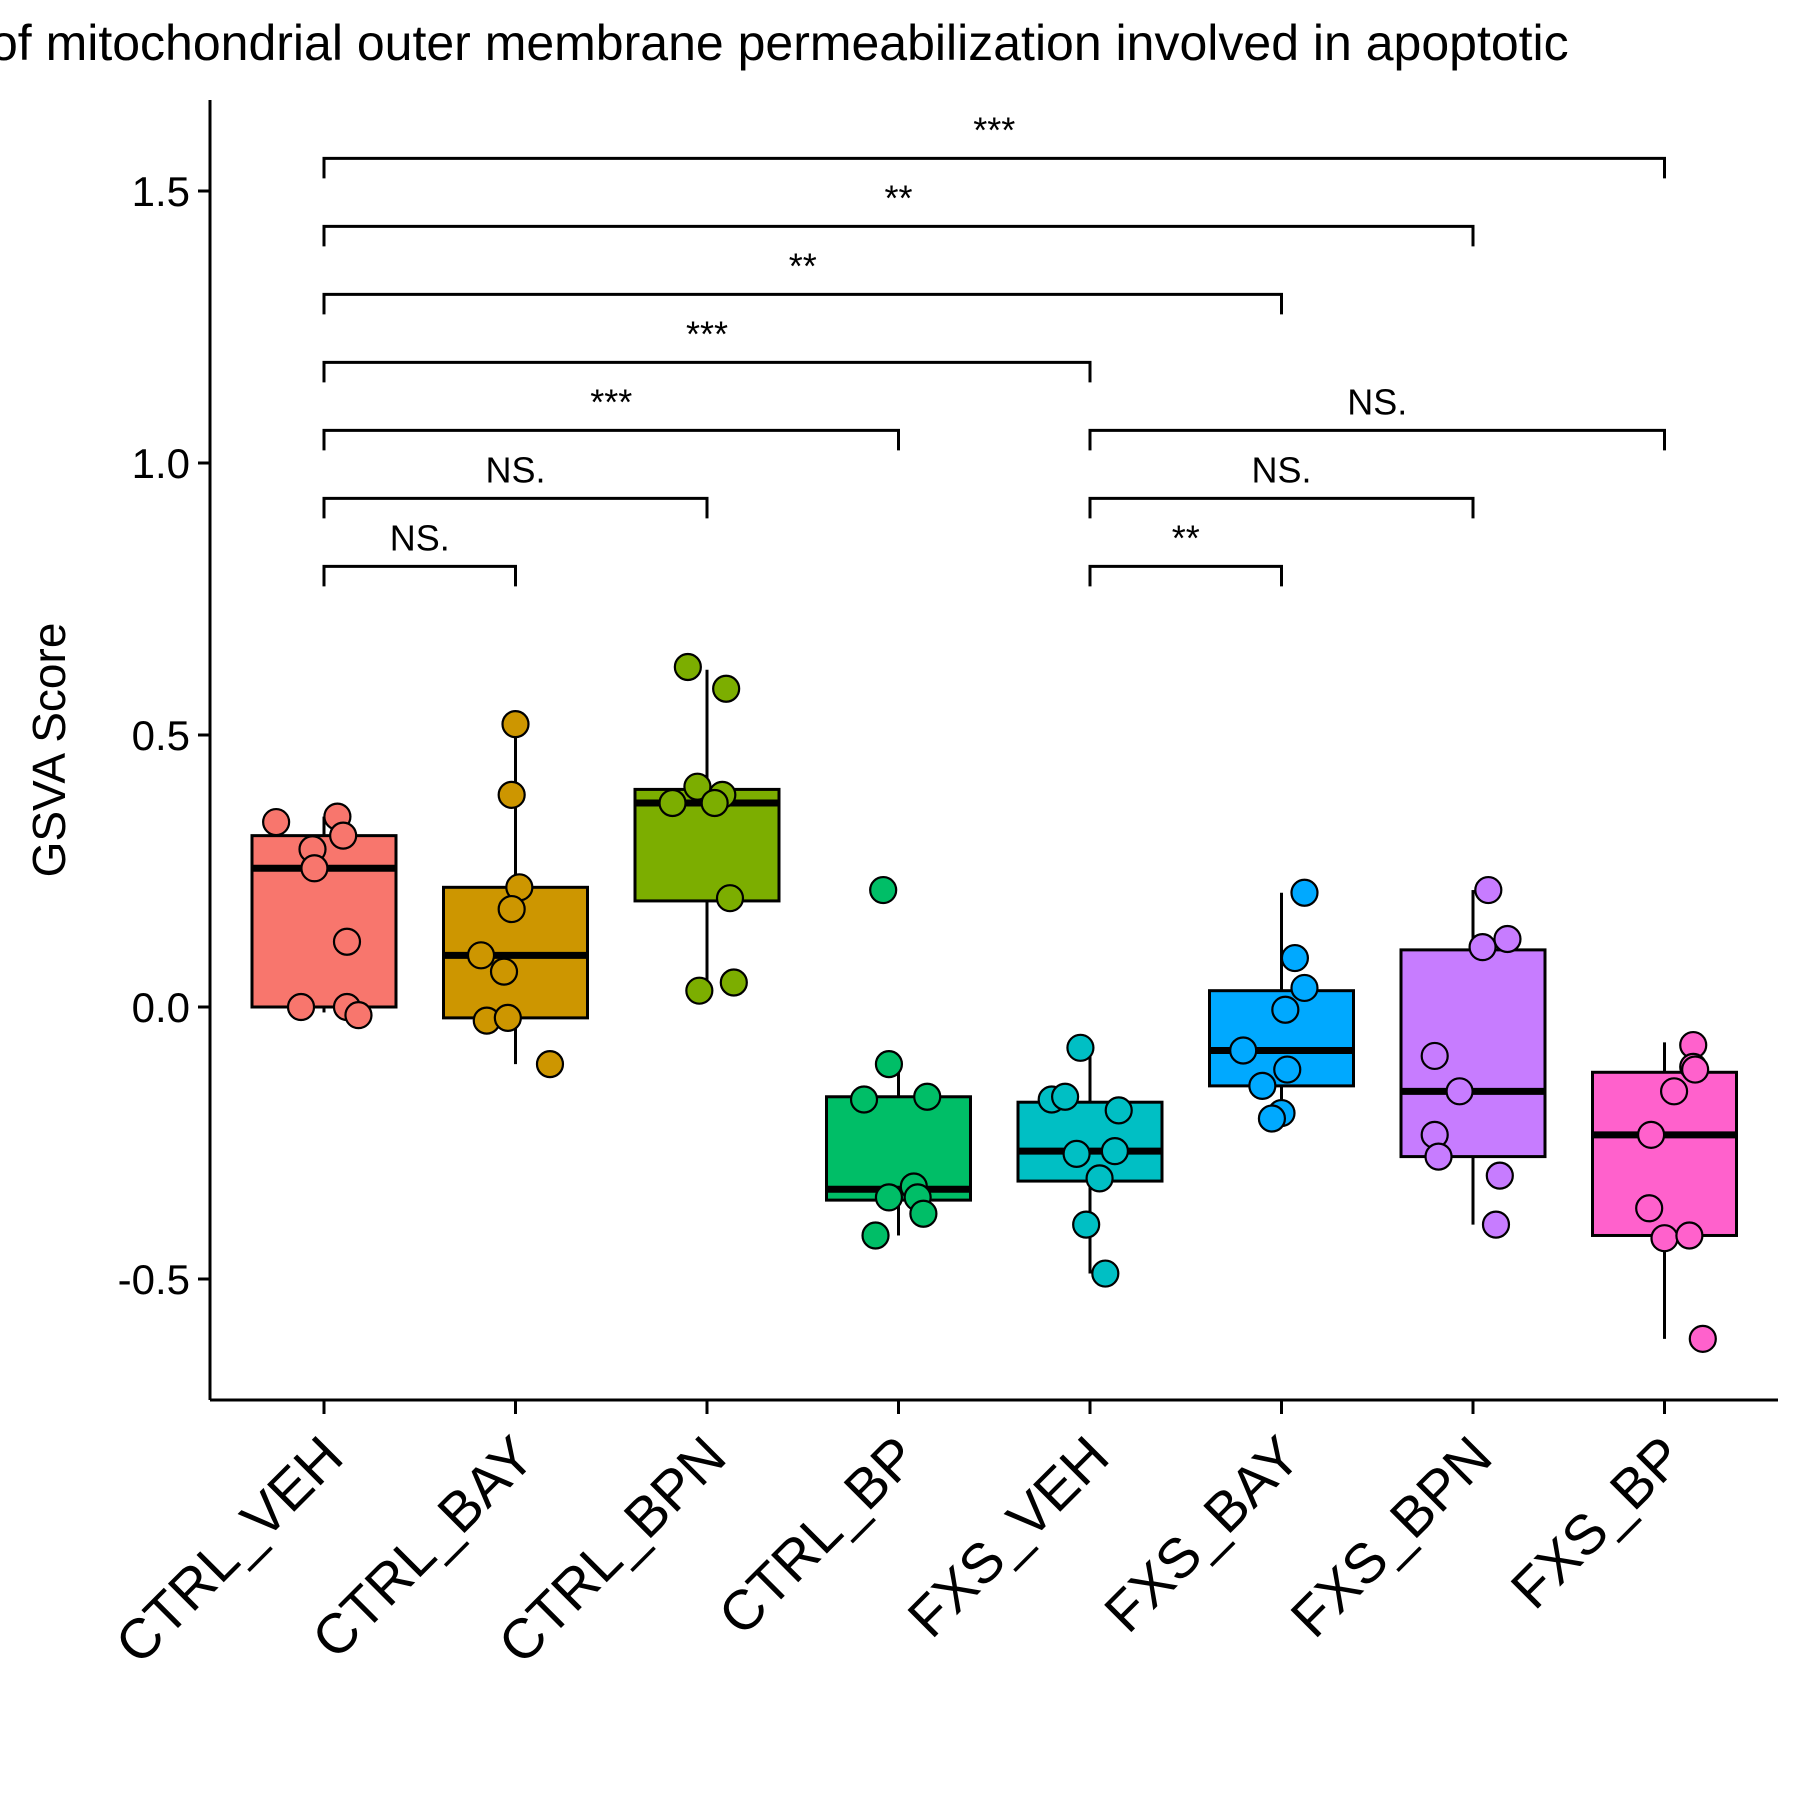  Describe the element at coordinates (154, 1279) in the screenshot. I see `y-tick-label: -0.5` at that location.